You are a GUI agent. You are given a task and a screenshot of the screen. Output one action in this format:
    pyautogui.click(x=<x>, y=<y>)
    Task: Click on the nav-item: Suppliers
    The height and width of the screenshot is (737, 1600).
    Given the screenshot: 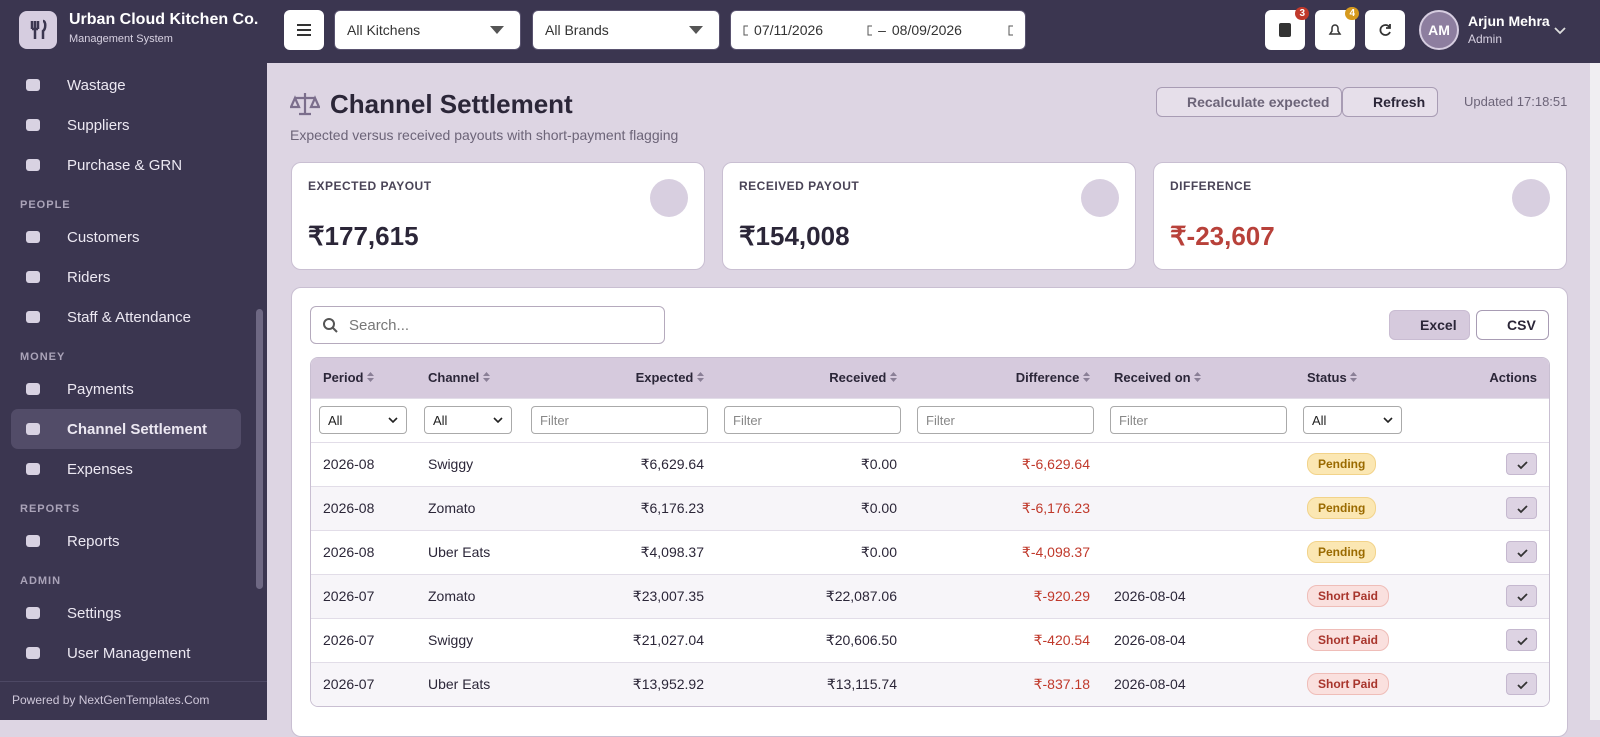 What is the action you would take?
    pyautogui.click(x=126, y=125)
    